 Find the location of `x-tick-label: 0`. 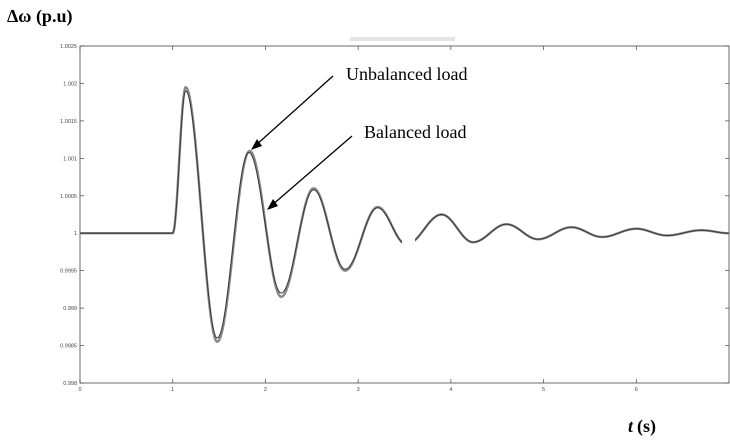

x-tick-label: 0 is located at coordinates (79, 390).